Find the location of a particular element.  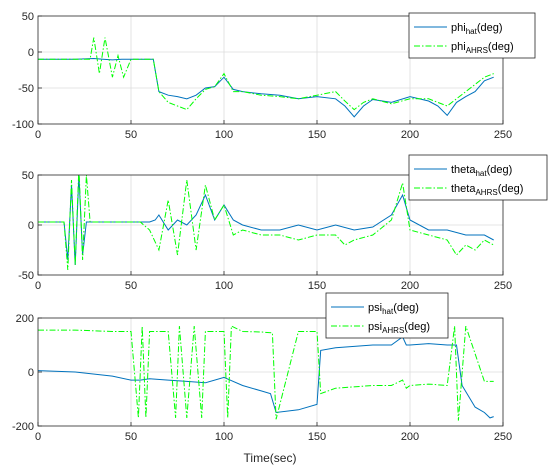

y-tick-label: -100 is located at coordinates (23, 125).